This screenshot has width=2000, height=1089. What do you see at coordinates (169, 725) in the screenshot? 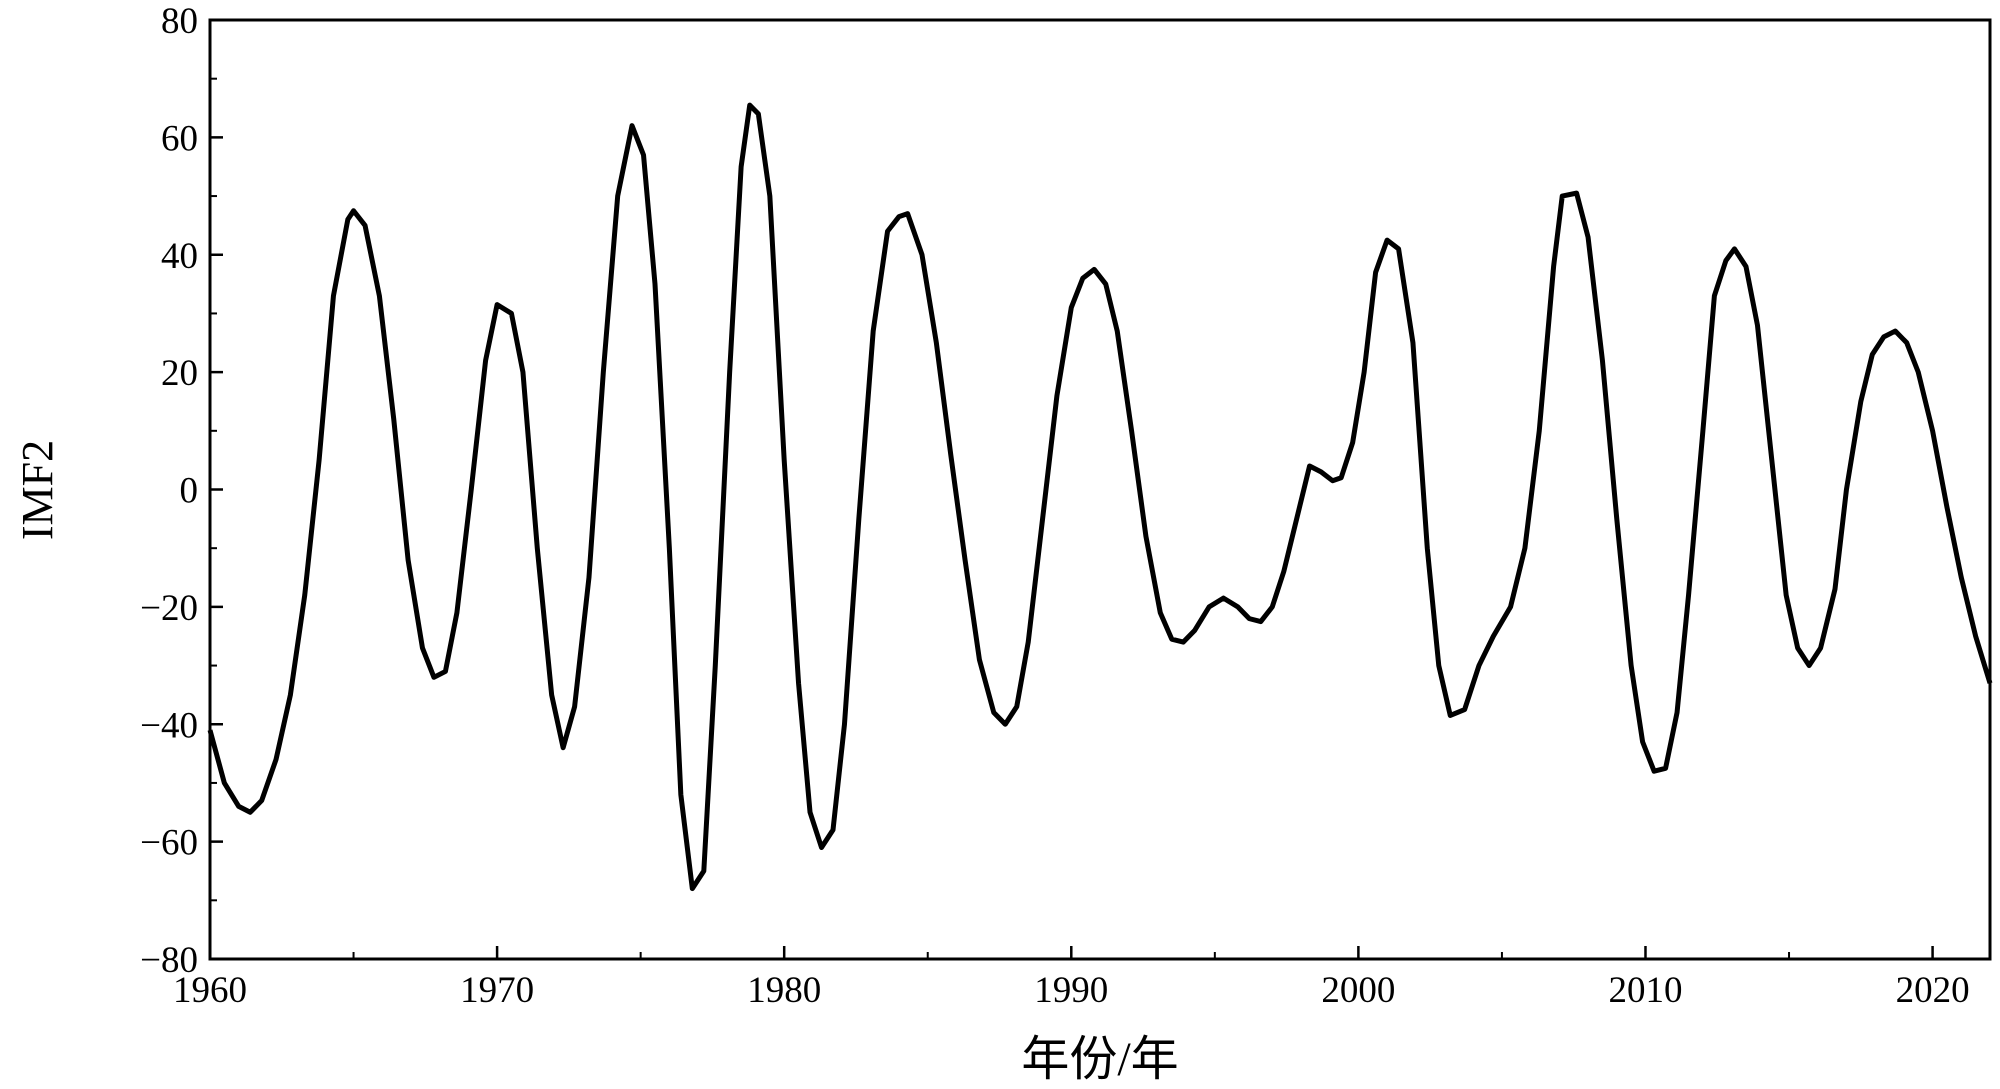
I see `y-tick-label: −40` at bounding box center [169, 725].